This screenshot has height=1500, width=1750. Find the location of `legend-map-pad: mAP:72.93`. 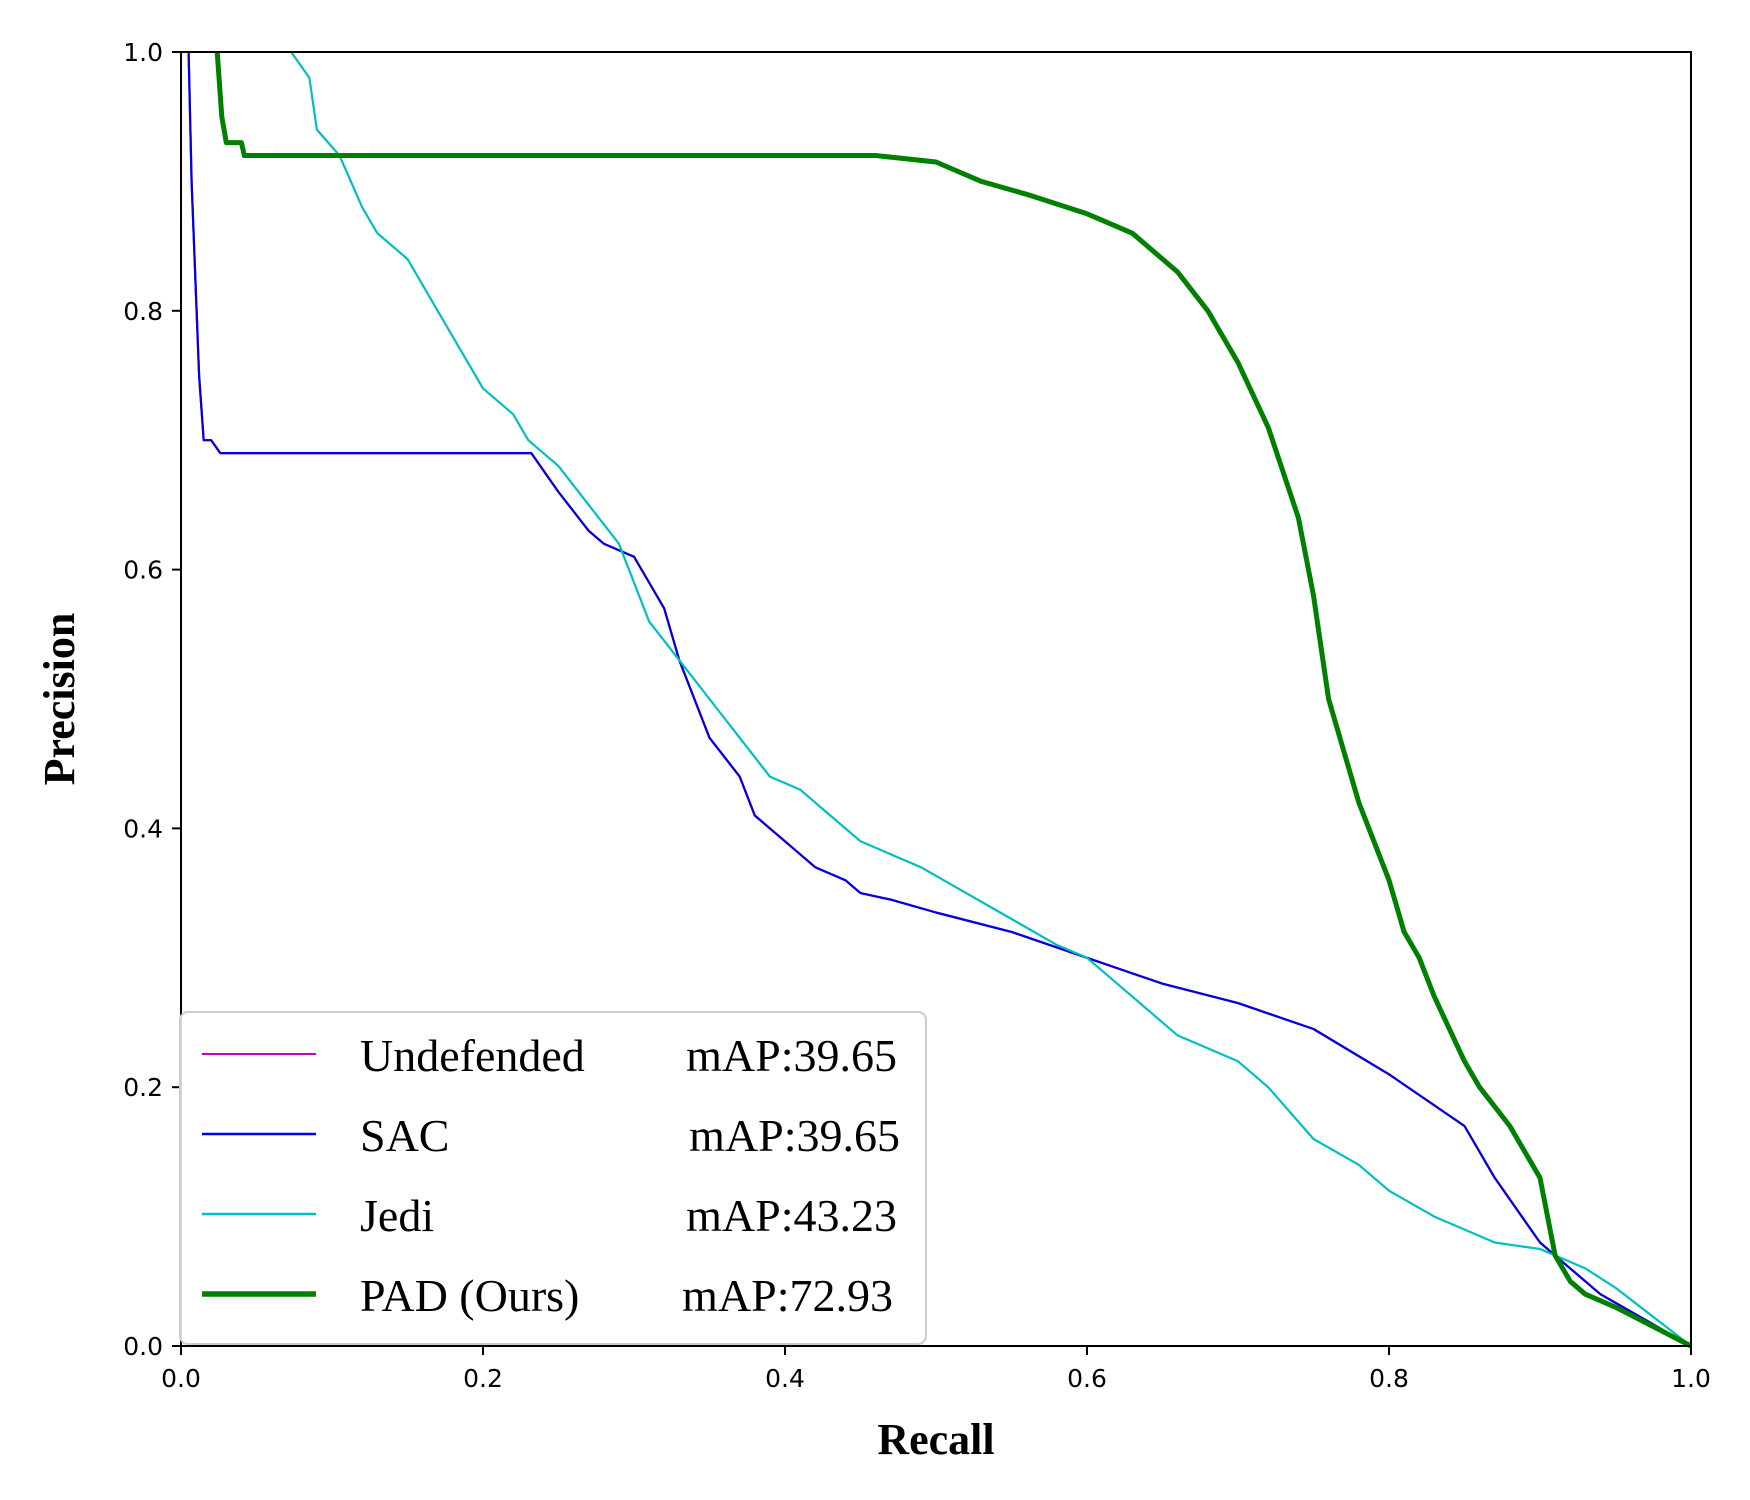

legend-map-pad: mAP:72.93 is located at coordinates (787, 1295).